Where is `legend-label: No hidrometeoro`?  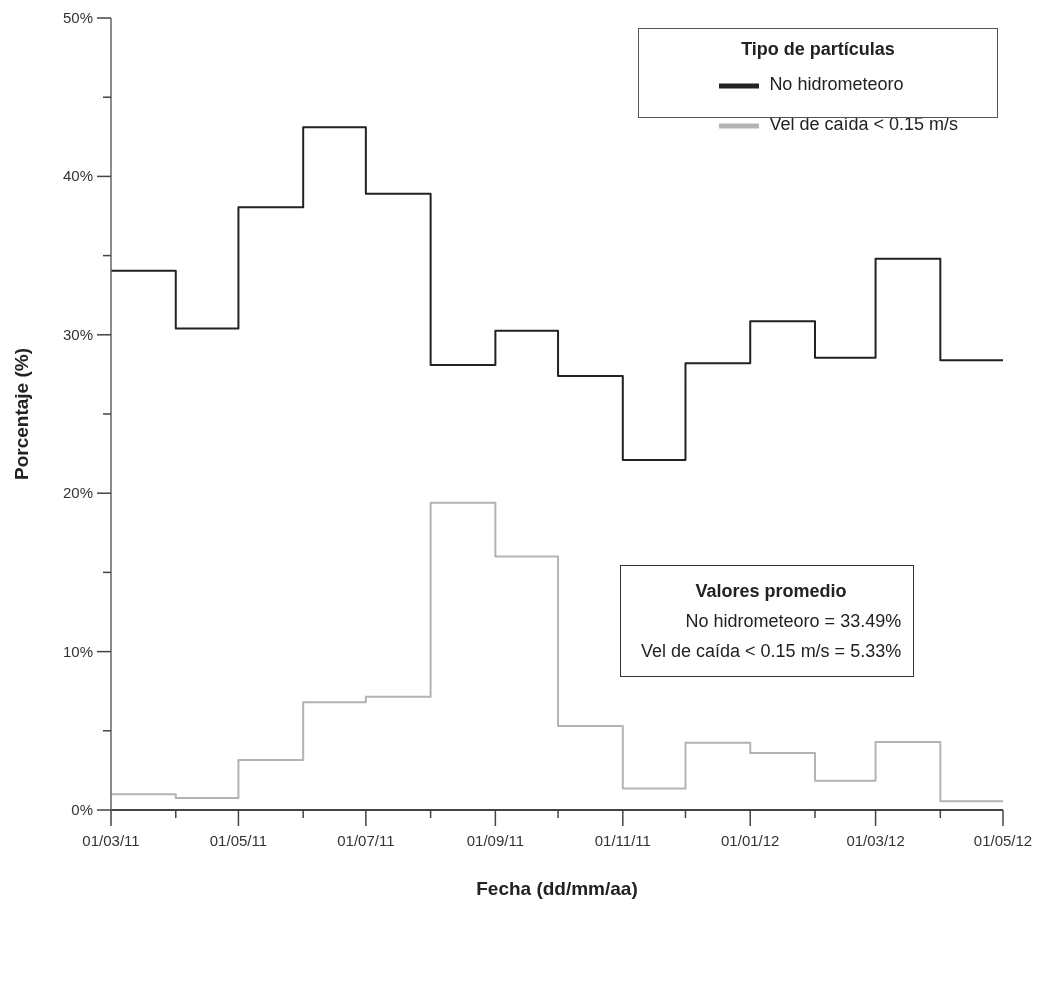
legend-label: No hidrometeoro is located at coordinates (836, 84).